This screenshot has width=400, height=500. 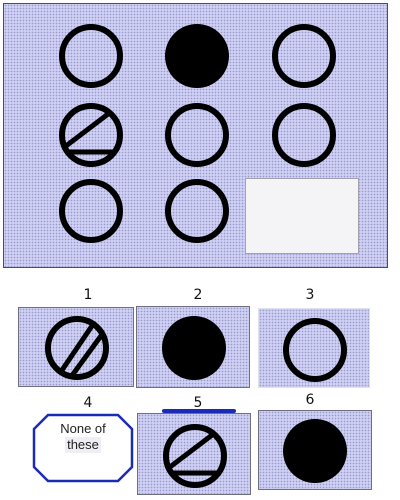 I want to click on none-of-these-line2: these, so click(x=83, y=445).